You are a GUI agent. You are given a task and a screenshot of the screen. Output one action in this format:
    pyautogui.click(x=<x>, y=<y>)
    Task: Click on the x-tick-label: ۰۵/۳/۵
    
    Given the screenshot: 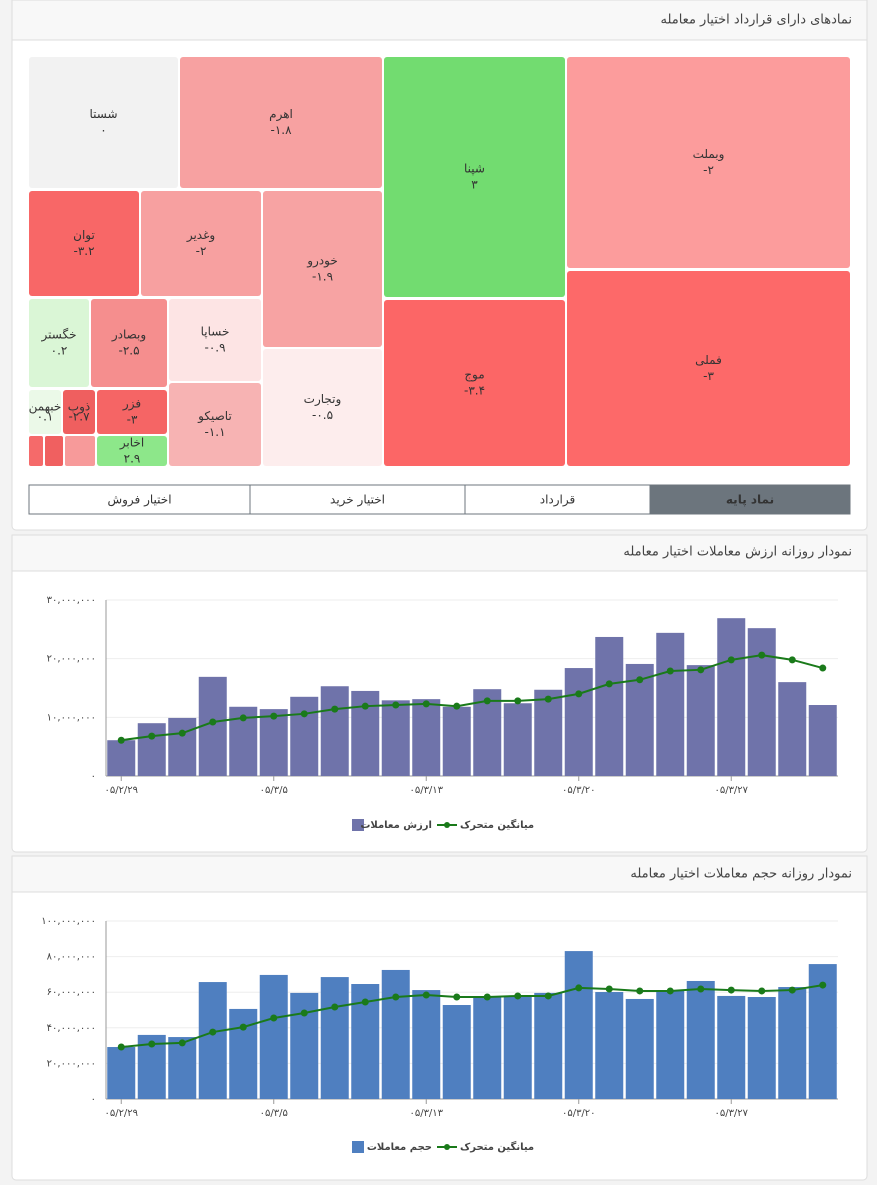 What is the action you would take?
    pyautogui.click(x=274, y=1113)
    